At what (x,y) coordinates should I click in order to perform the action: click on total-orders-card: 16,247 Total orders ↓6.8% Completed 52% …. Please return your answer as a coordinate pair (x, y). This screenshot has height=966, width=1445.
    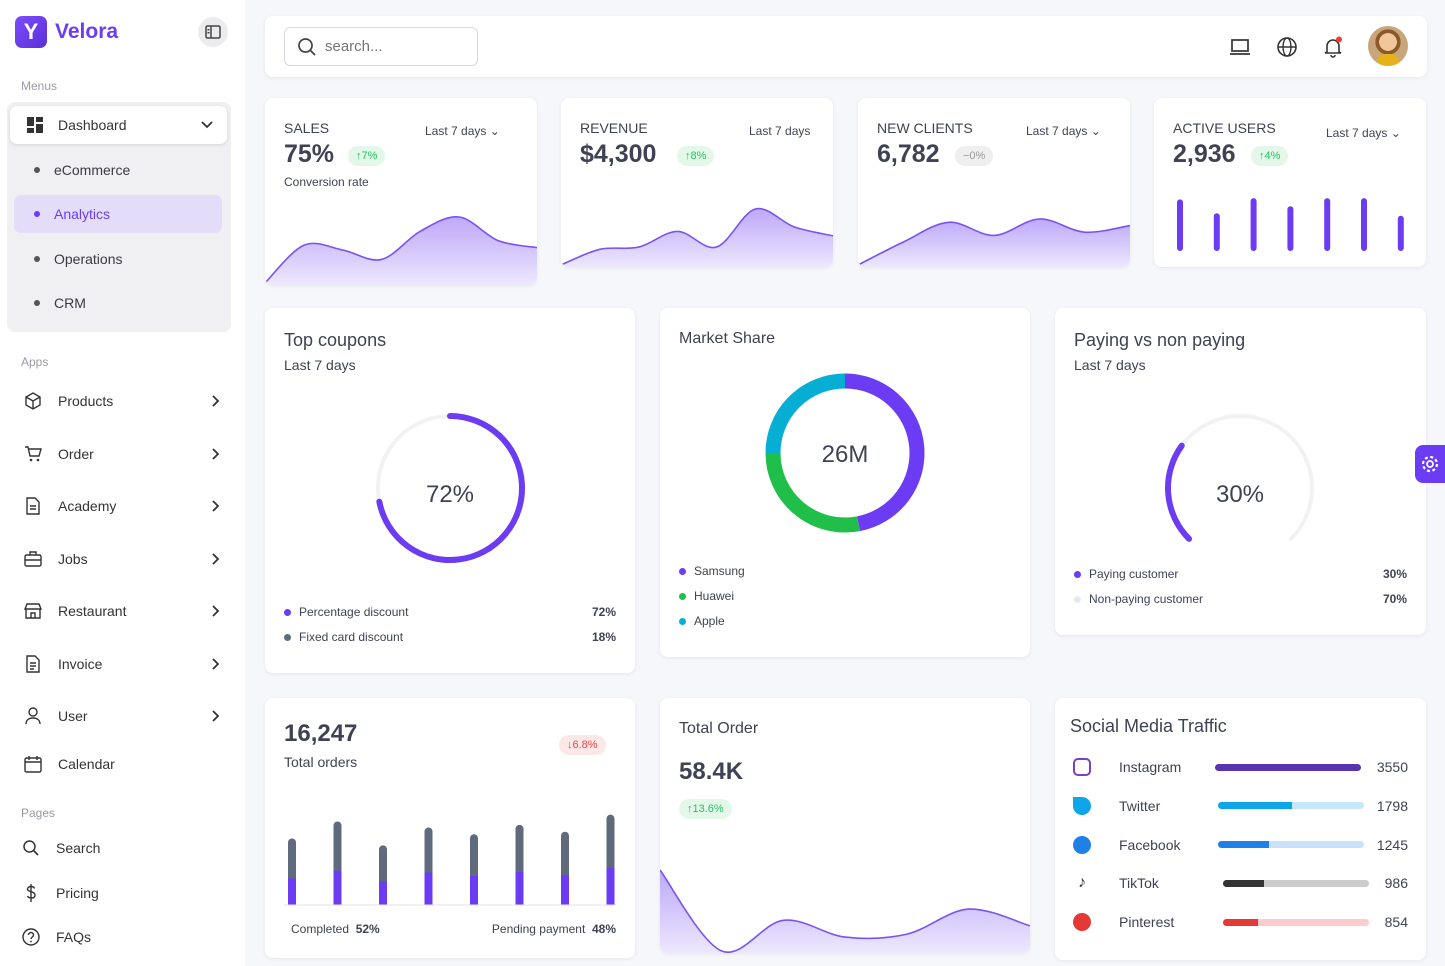
    Looking at the image, I should click on (450, 828).